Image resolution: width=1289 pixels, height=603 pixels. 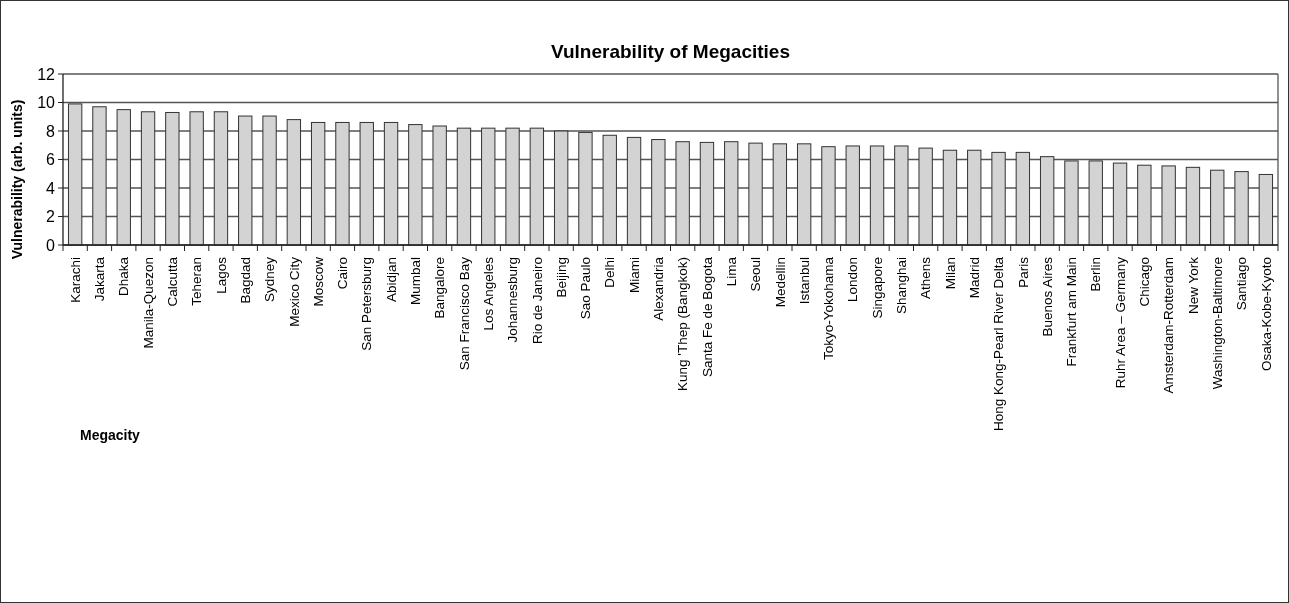 I want to click on x-tick-label: Calcutta, so click(x=173, y=281).